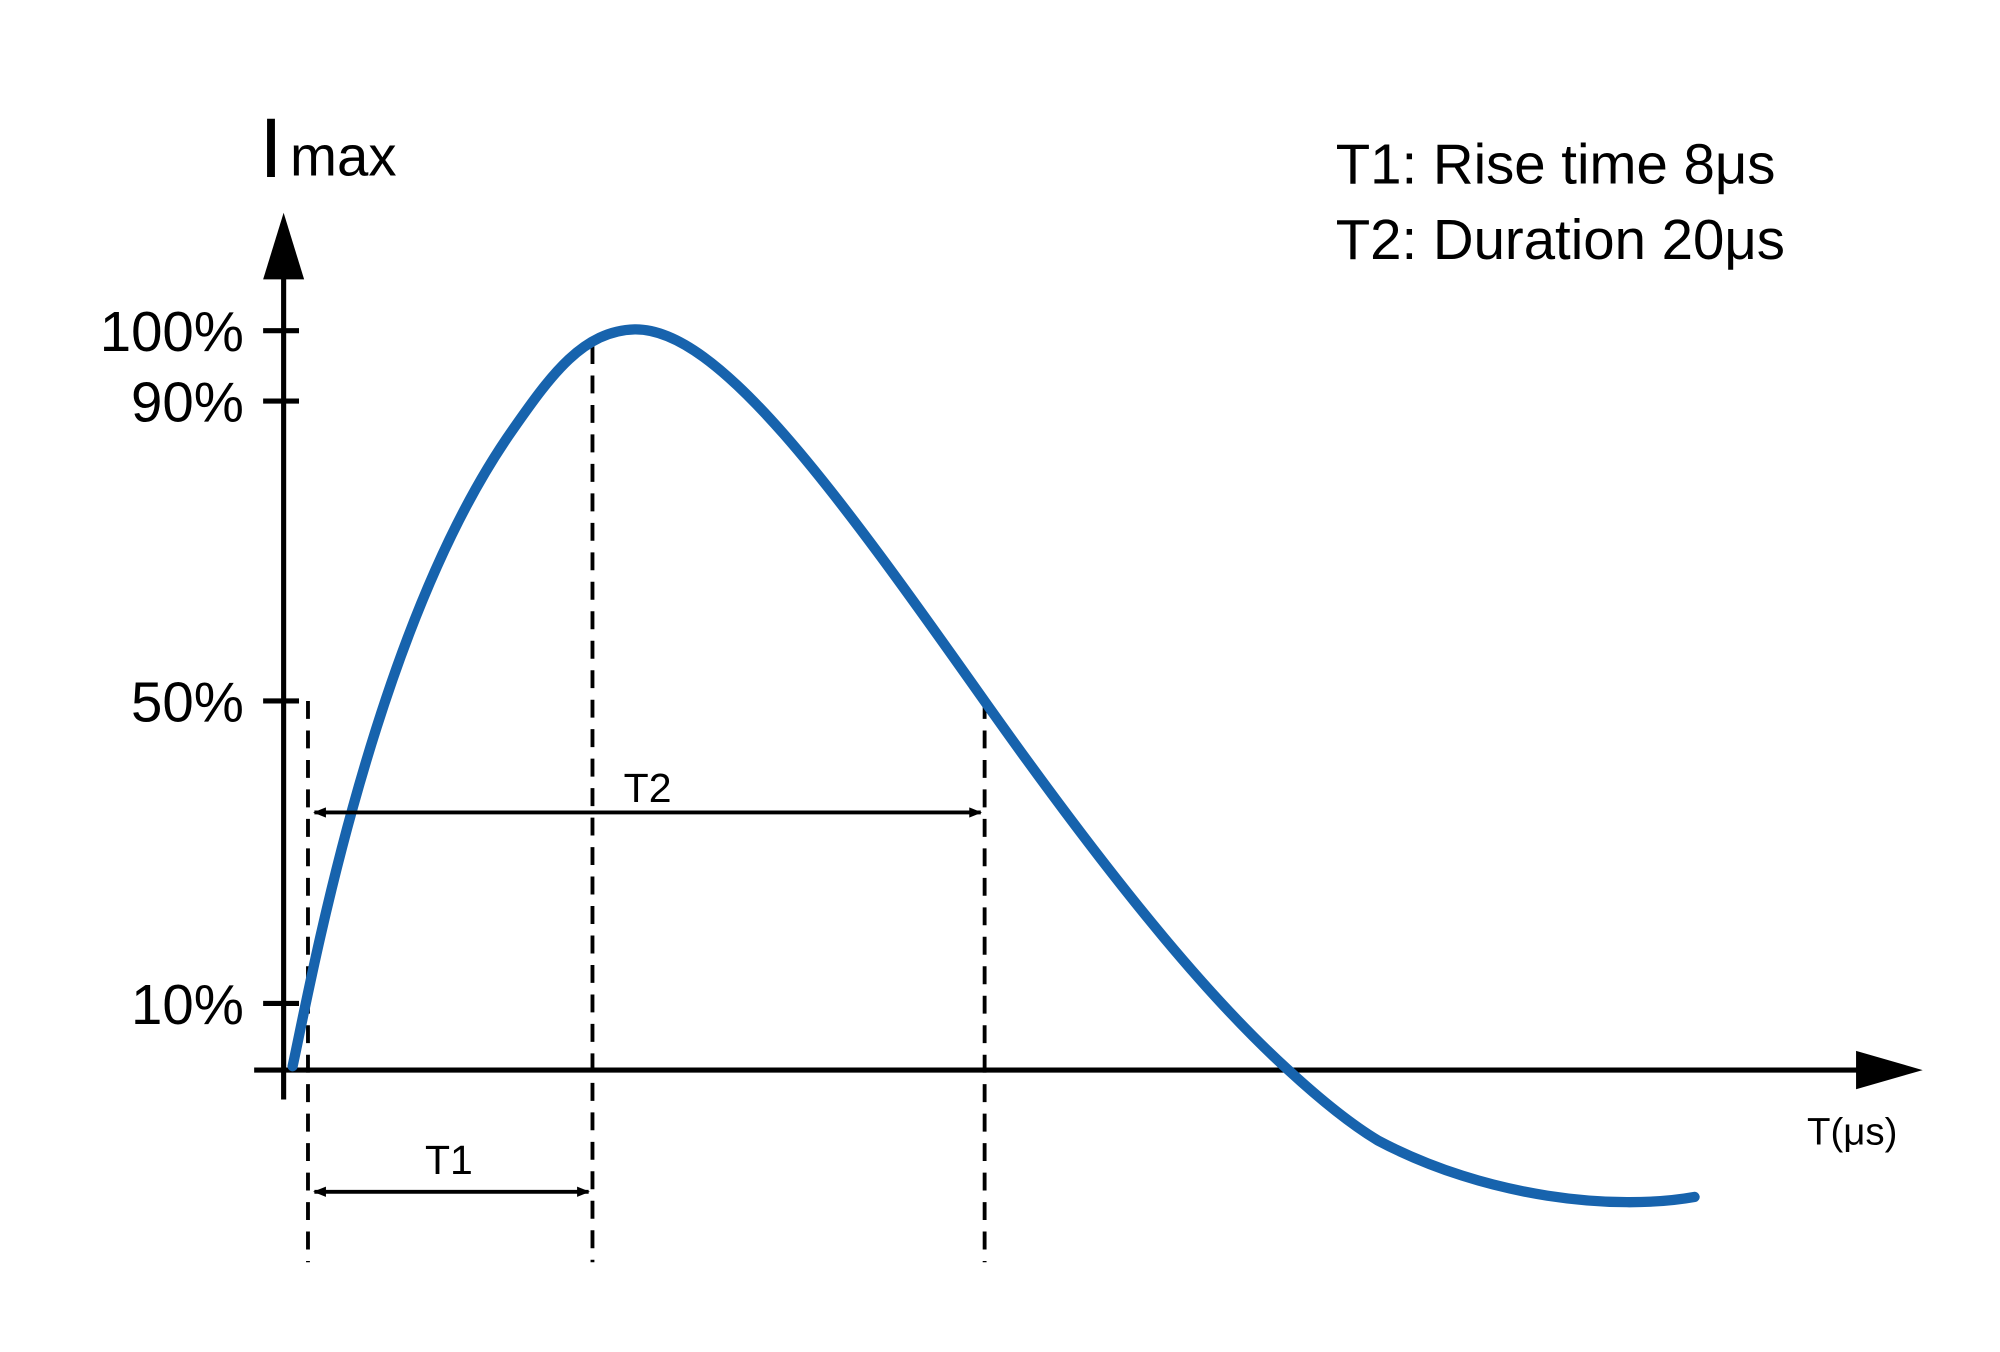 The height and width of the screenshot is (1352, 2000). Describe the element at coordinates (1852, 1131) in the screenshot. I see `x-axis-label: T(μs)` at that location.